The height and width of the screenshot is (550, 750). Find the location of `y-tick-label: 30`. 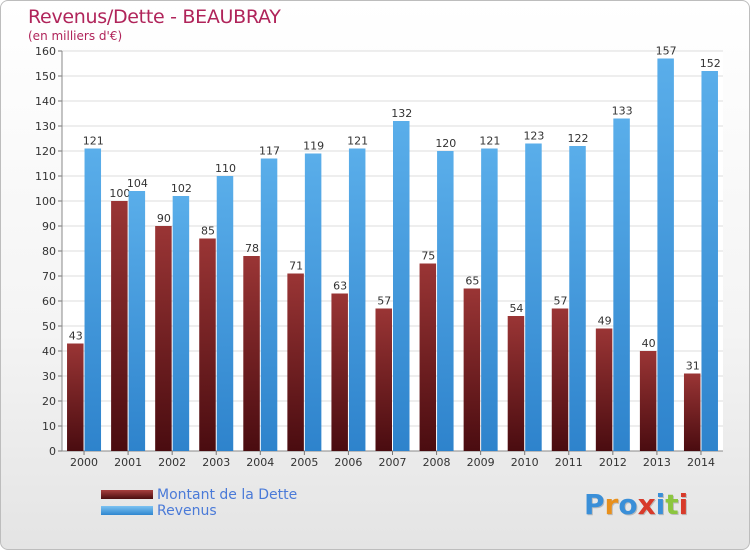

y-tick-label: 30 is located at coordinates (49, 376).